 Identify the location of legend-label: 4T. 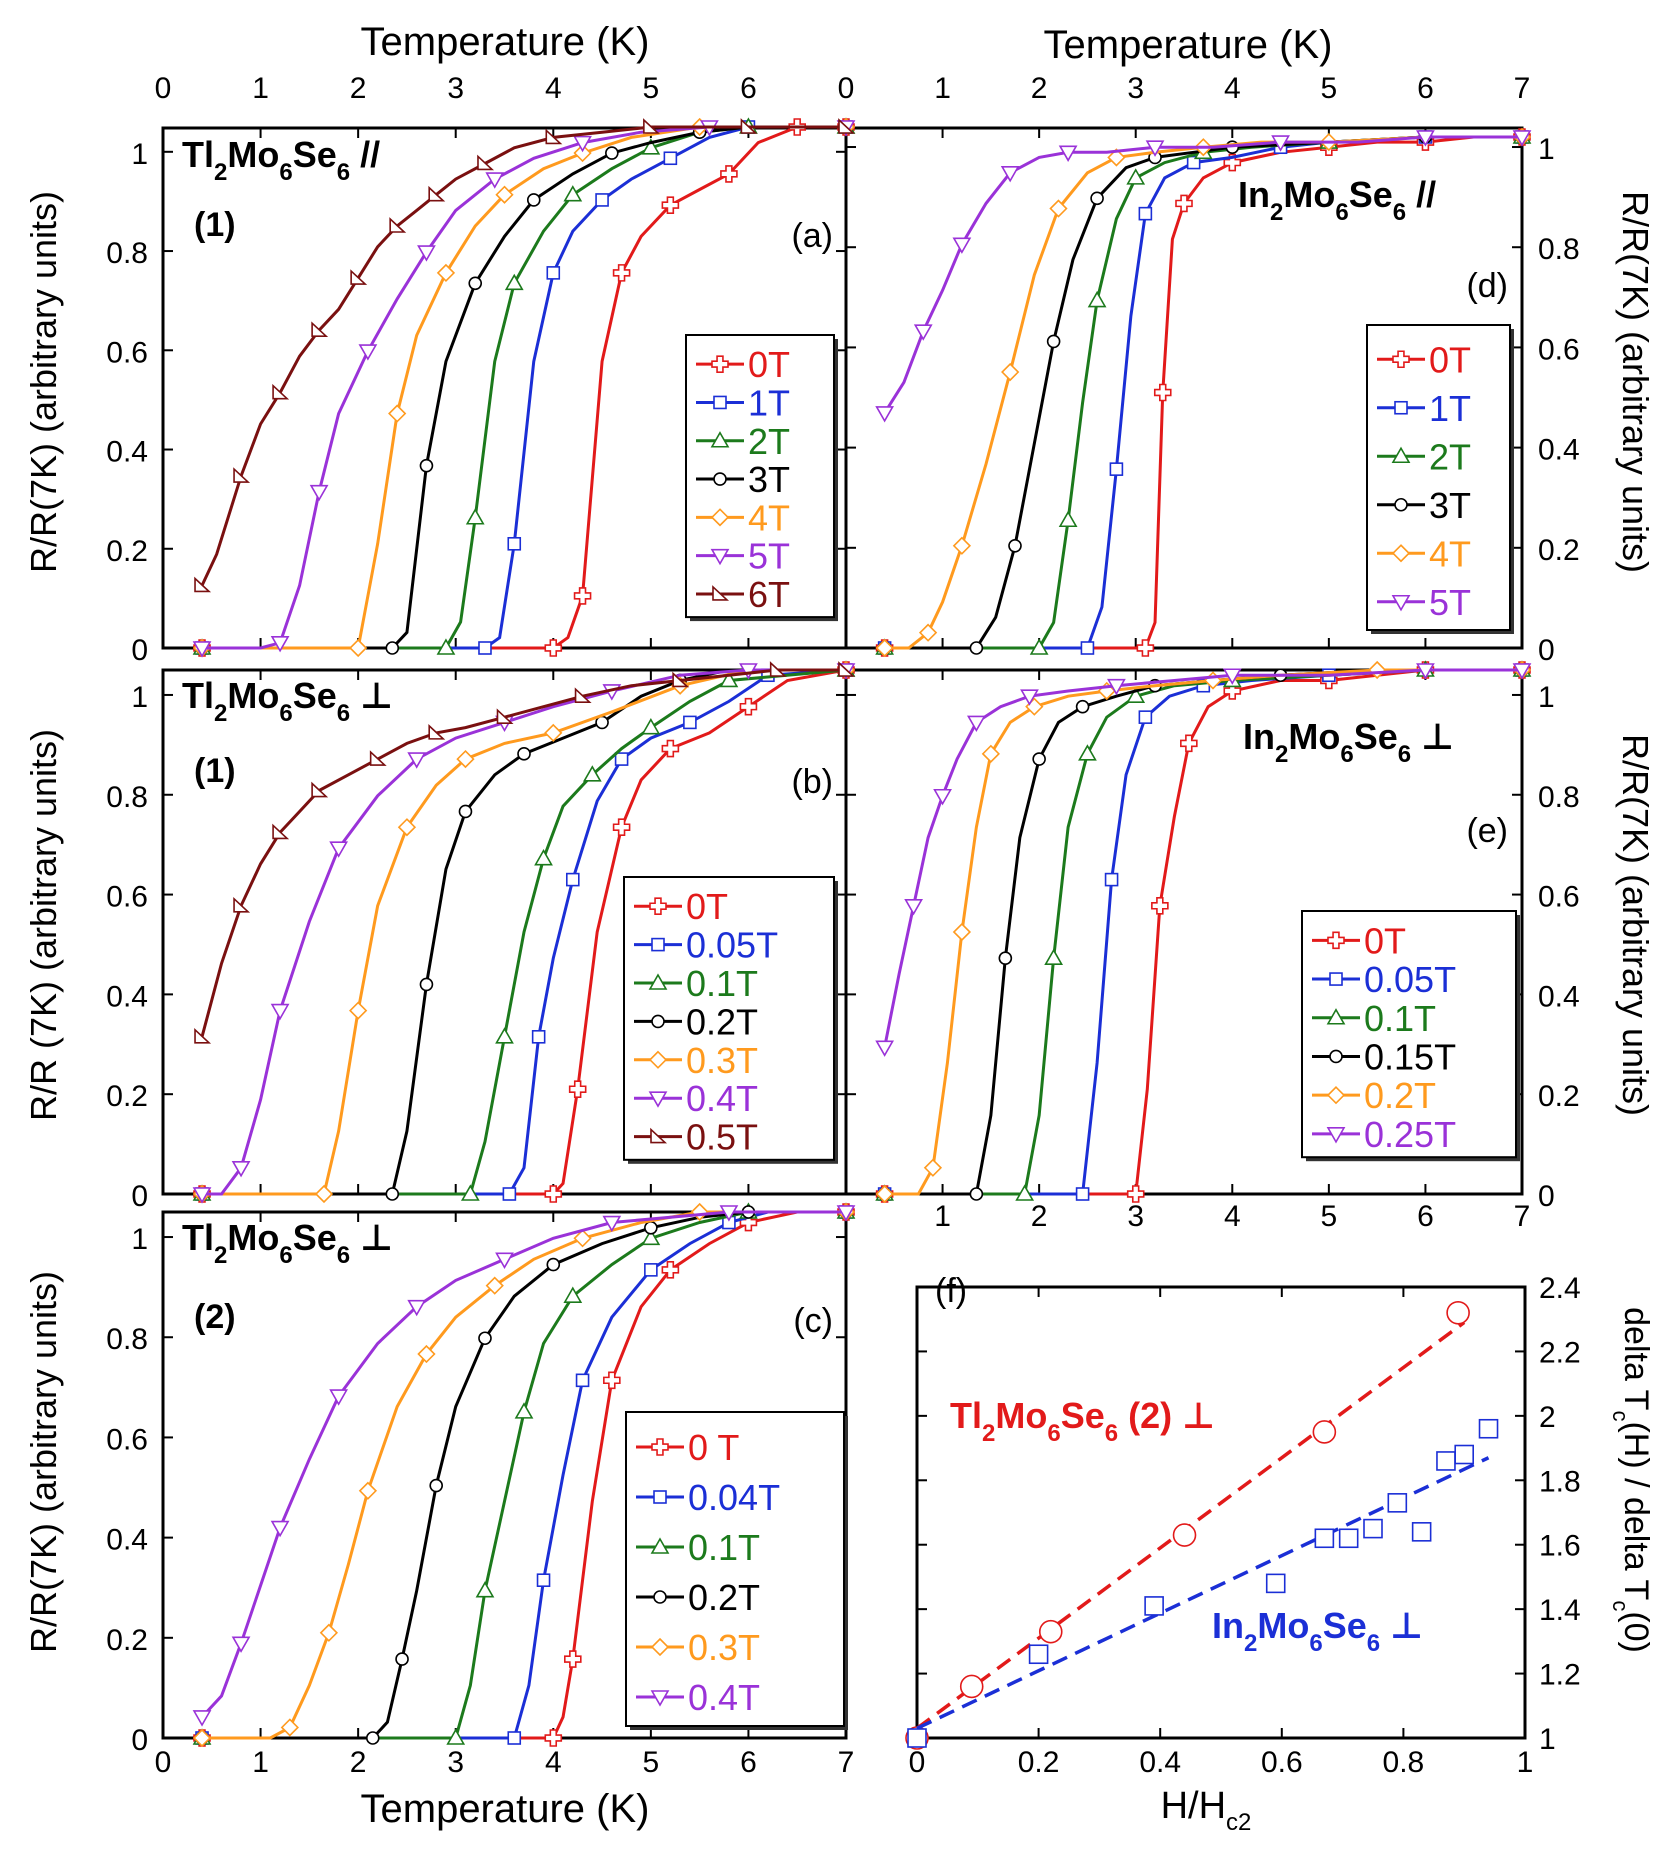
(1450, 553).